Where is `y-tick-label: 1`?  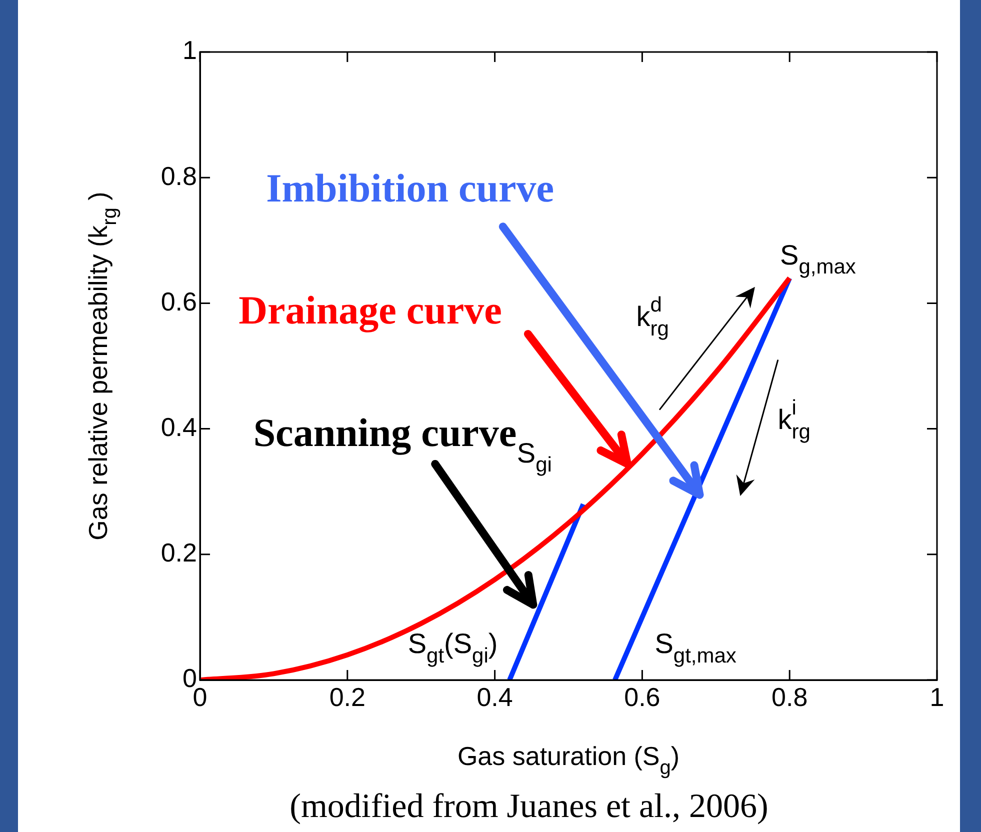 y-tick-label: 1 is located at coordinates (189, 50).